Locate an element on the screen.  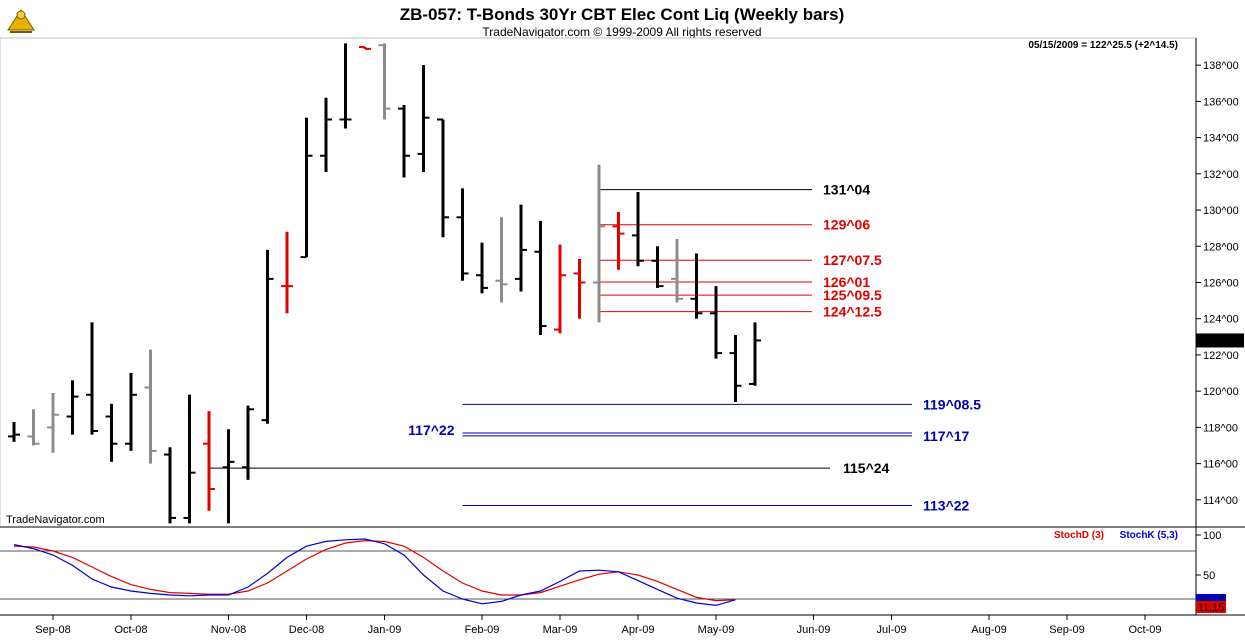
stoch-last-value: 11.15 is located at coordinates (1211, 608).